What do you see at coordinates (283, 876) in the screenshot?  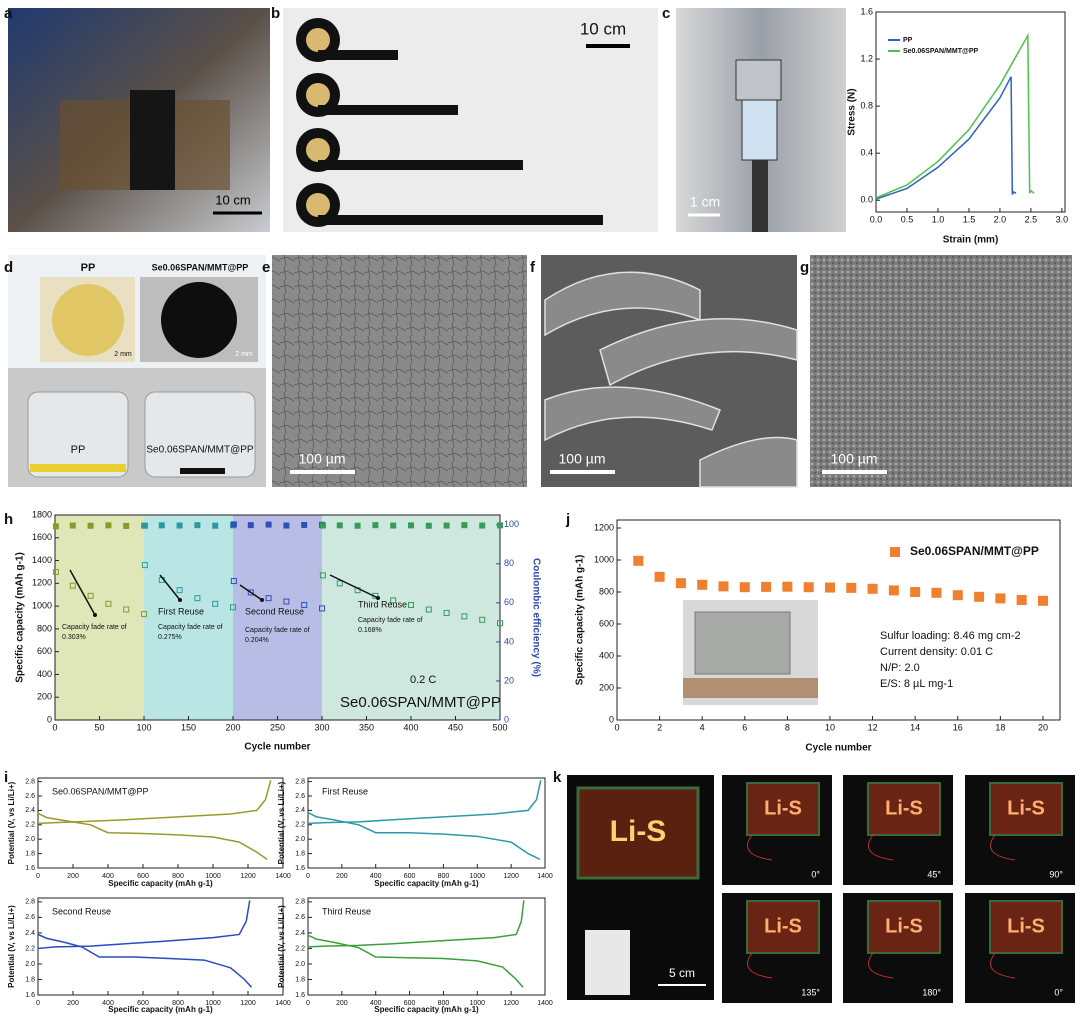 I see `x-tick-label: 1400` at bounding box center [283, 876].